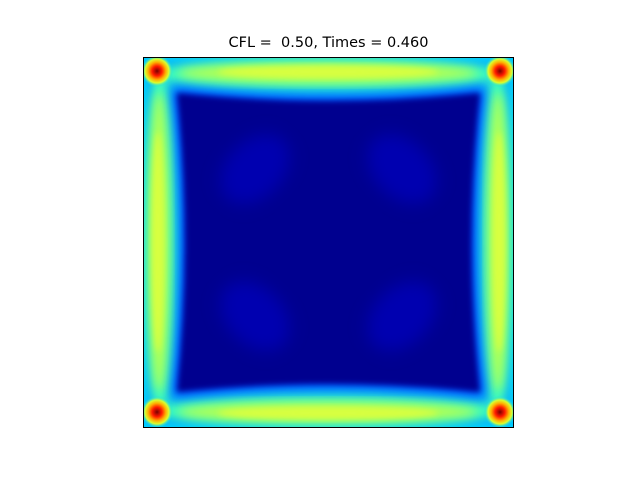 This screenshot has width=640, height=480. What do you see at coordinates (499, 242) in the screenshot?
I see `right-band-core` at bounding box center [499, 242].